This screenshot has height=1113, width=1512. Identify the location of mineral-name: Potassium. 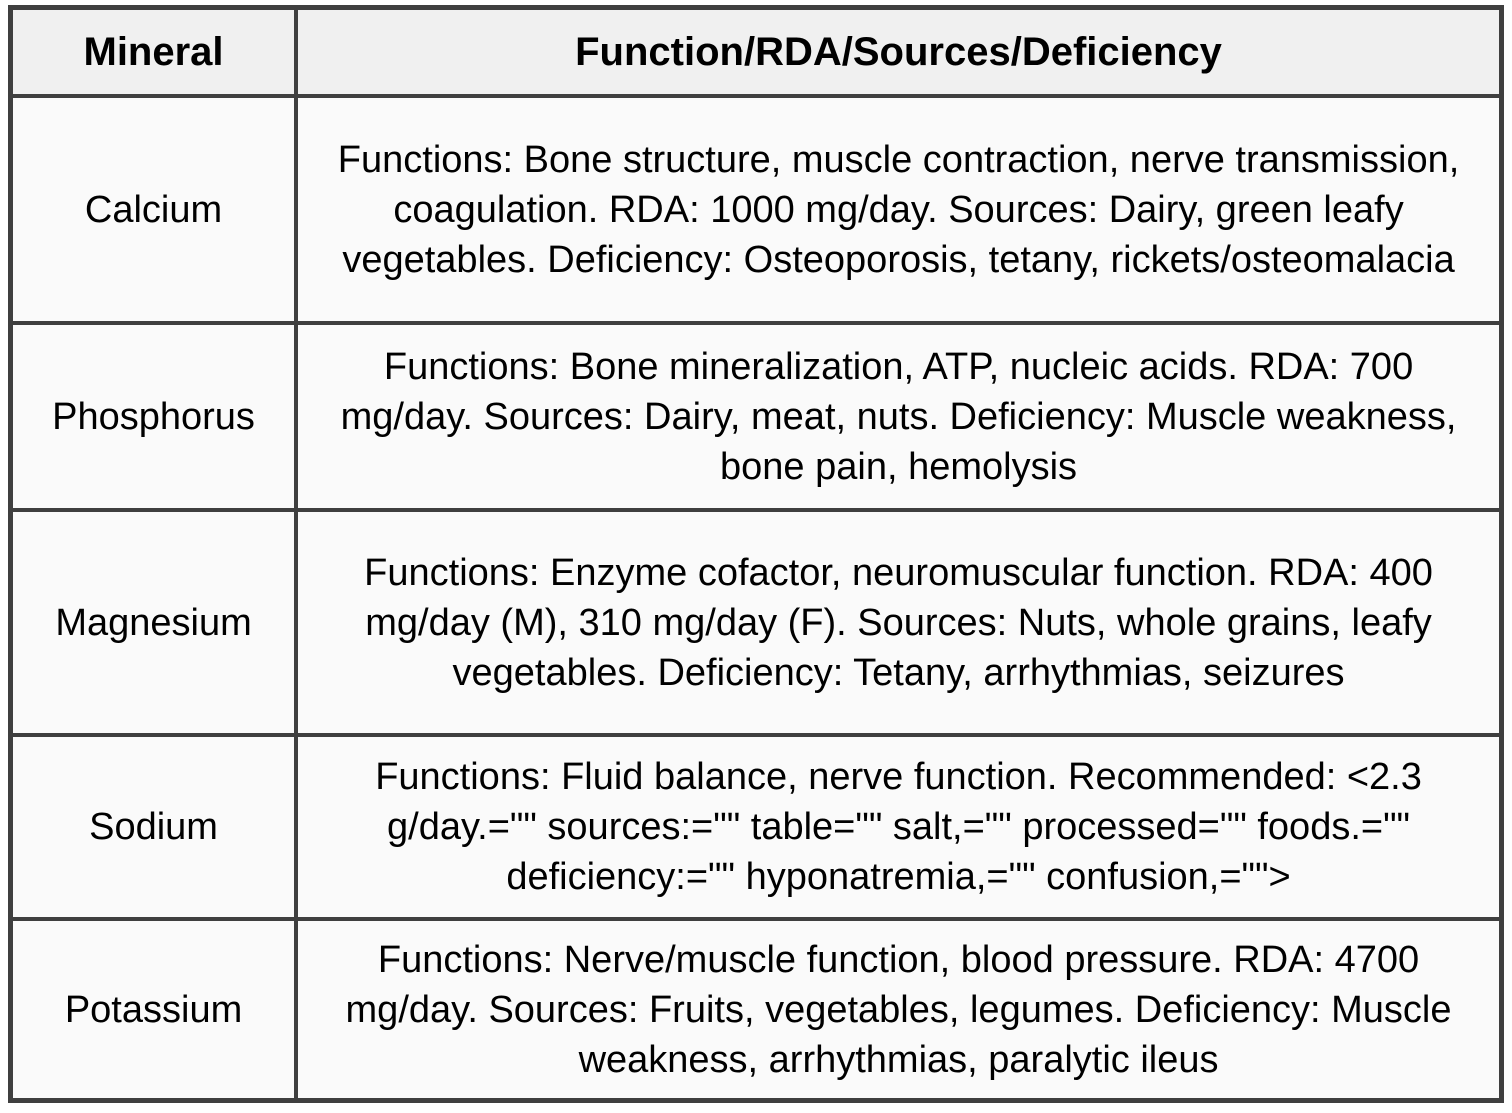
(153, 1010).